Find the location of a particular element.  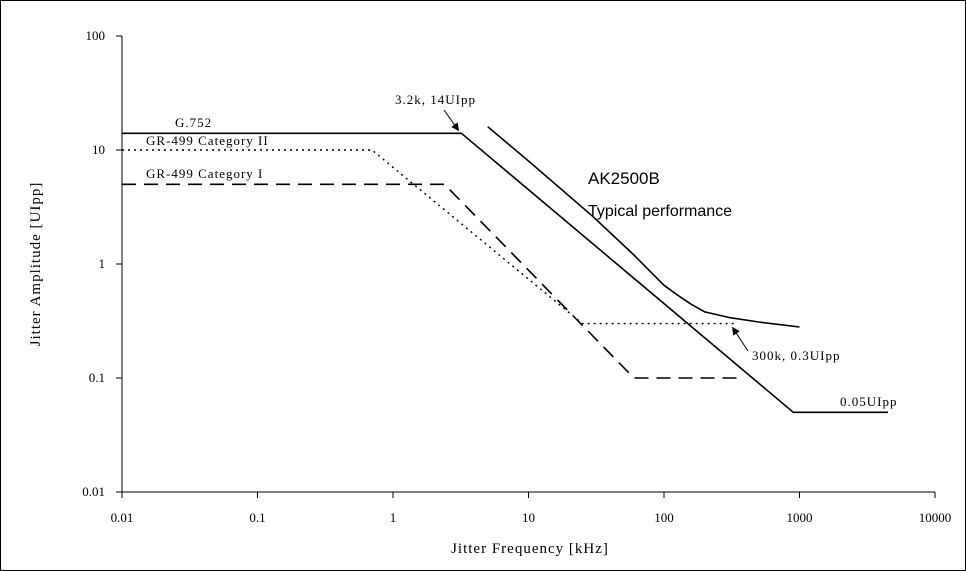

label-g752: G.752 is located at coordinates (193, 122).